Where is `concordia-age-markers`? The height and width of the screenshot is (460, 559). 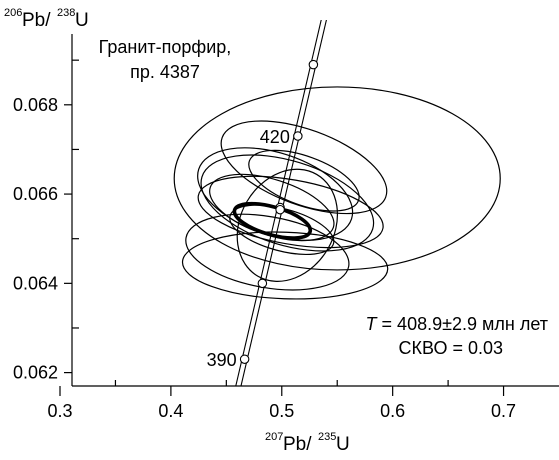
concordia-age-markers is located at coordinates (279, 211).